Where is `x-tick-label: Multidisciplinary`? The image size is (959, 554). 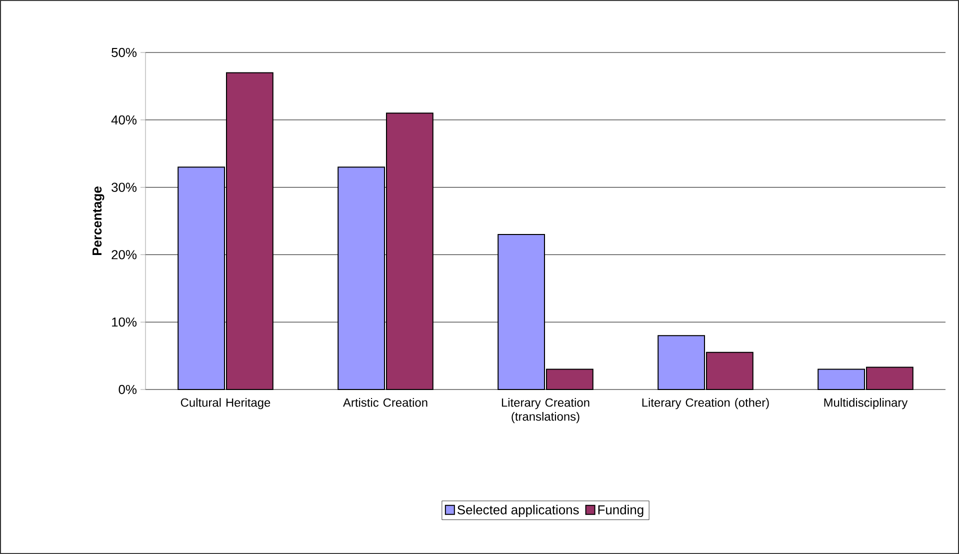
x-tick-label: Multidisciplinary is located at coordinates (866, 404).